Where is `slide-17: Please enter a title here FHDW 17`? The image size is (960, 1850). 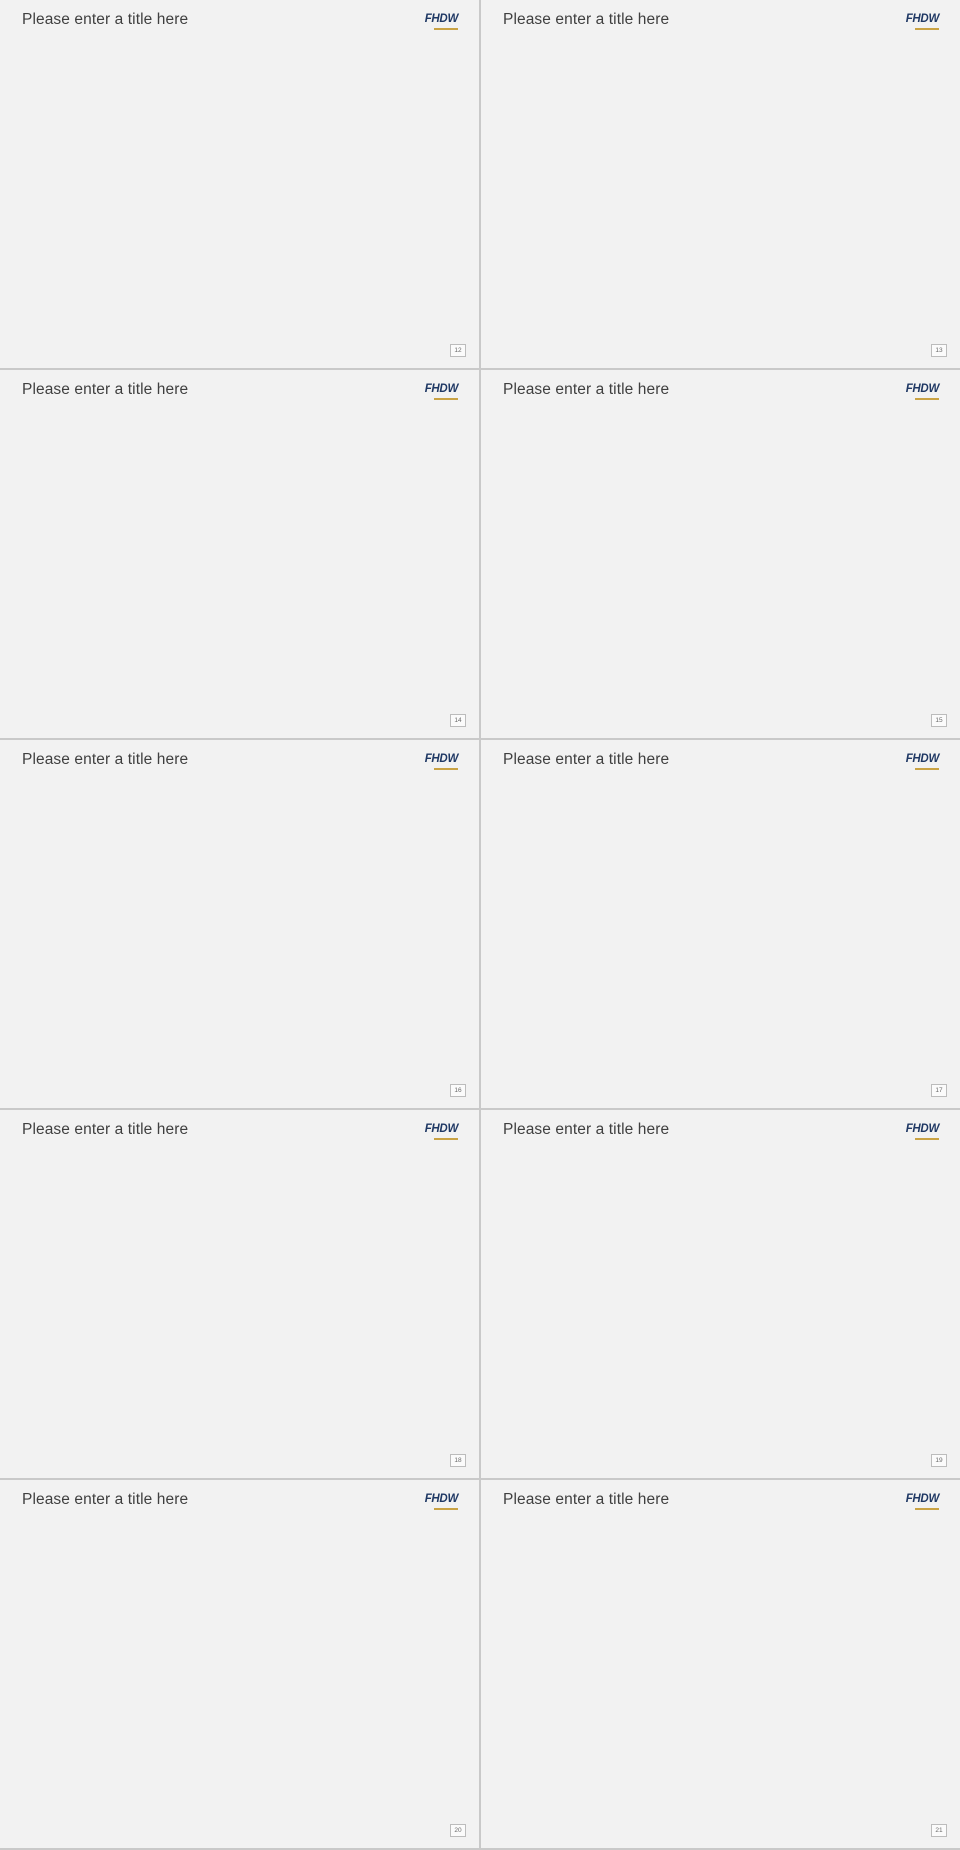 slide-17: Please enter a title here FHDW 17 is located at coordinates (720, 924).